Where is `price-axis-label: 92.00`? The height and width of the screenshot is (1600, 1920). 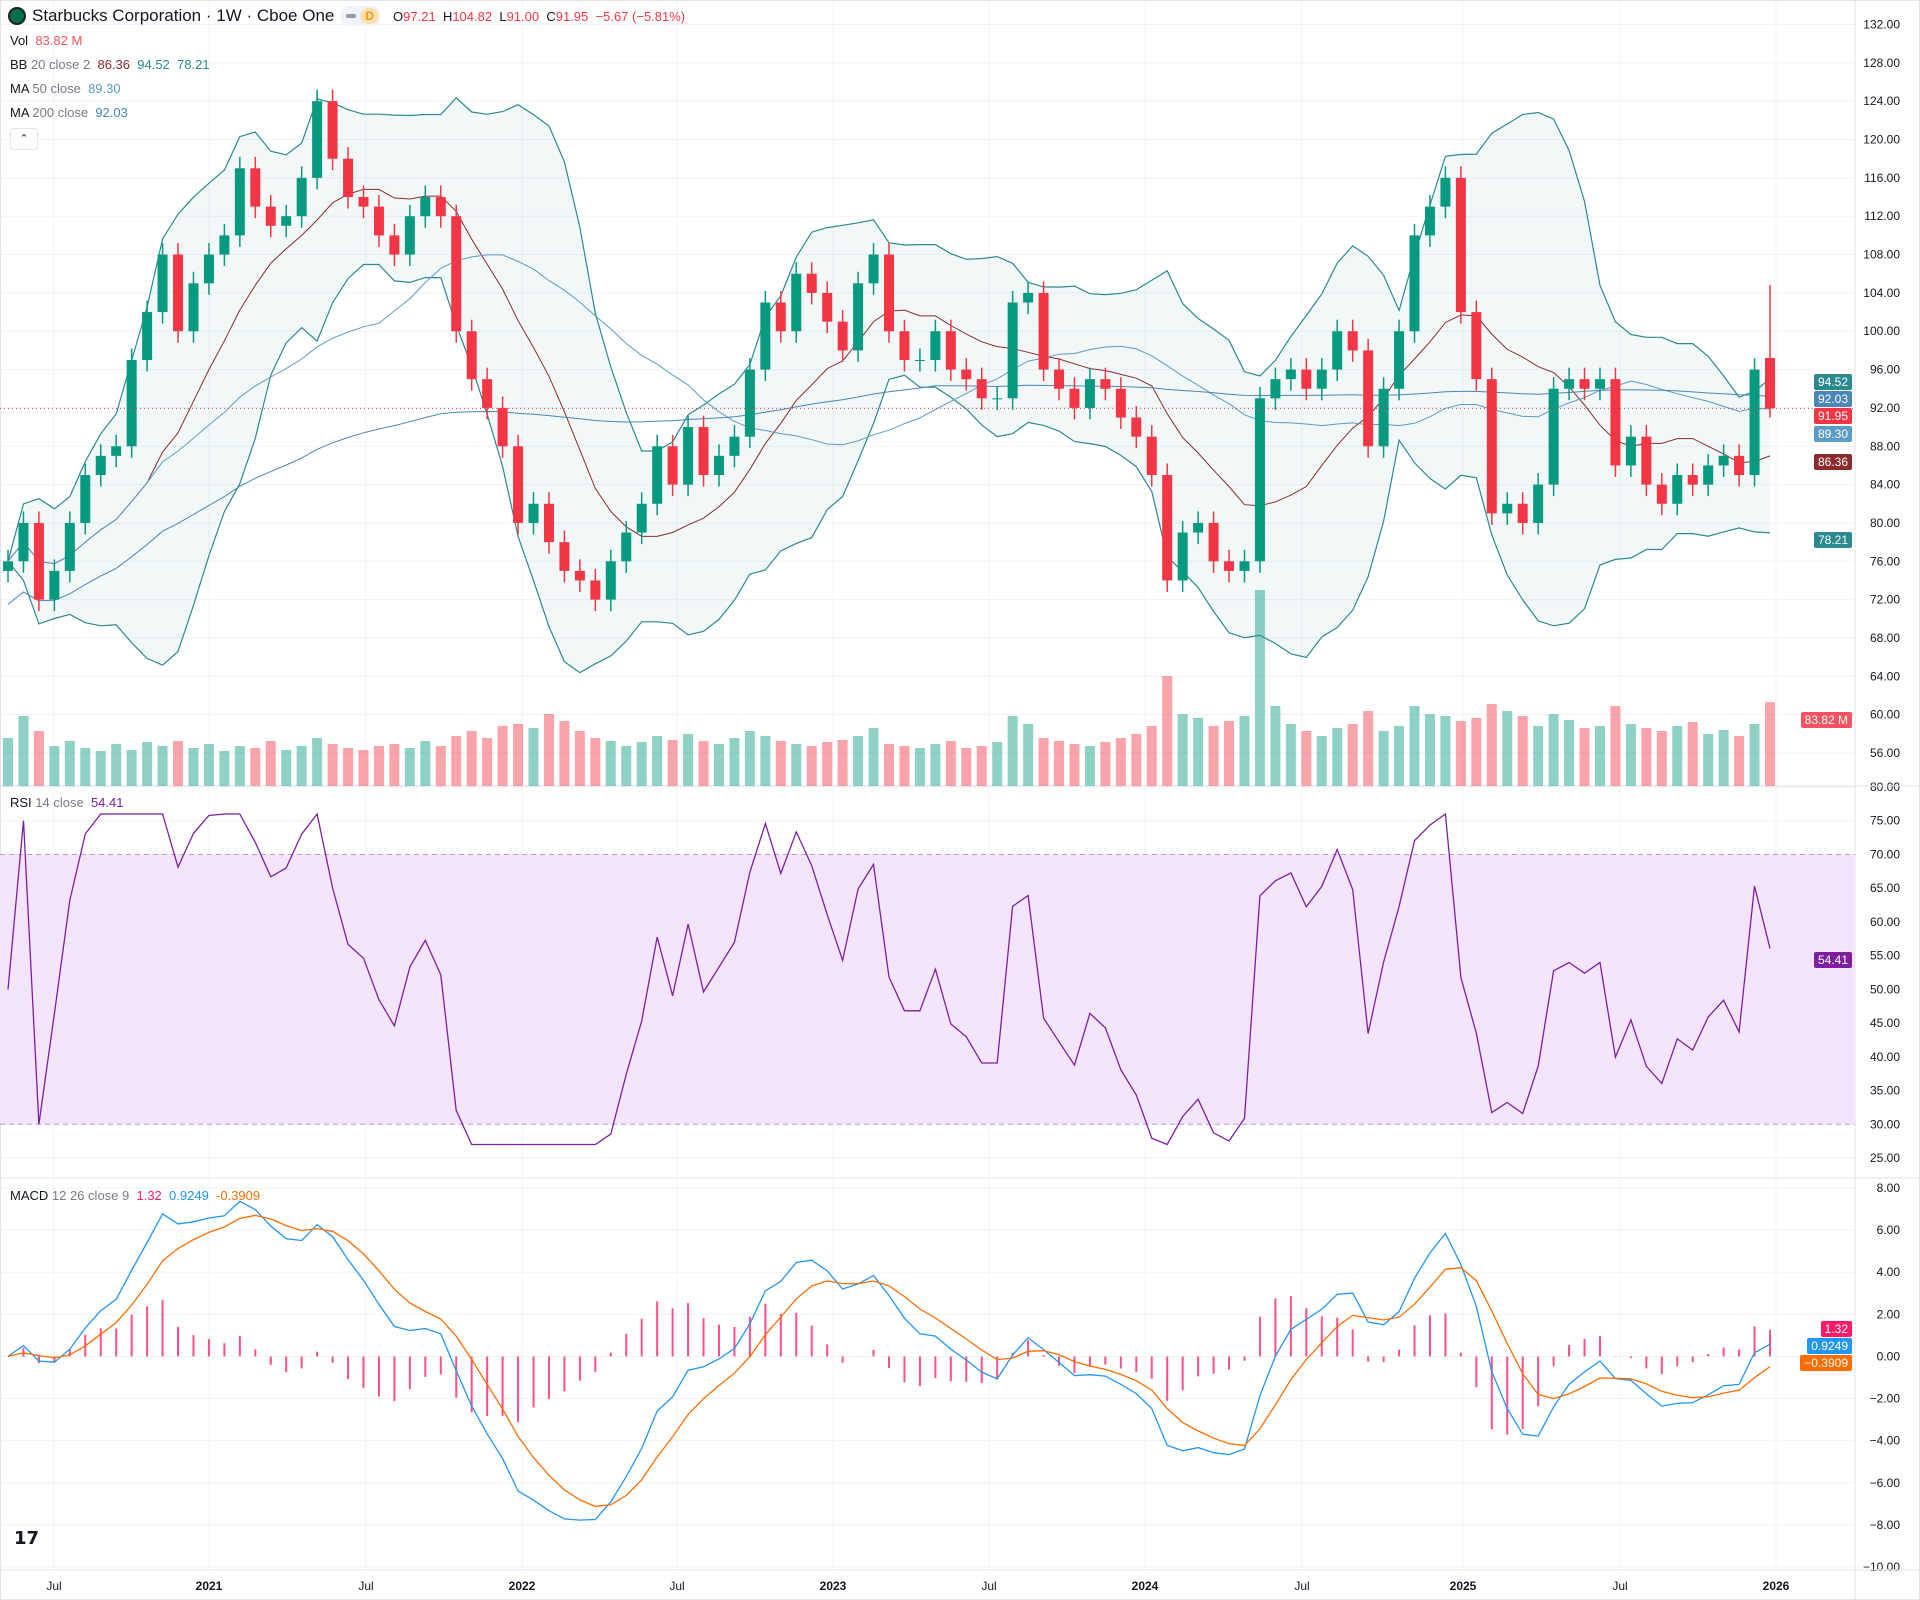
price-axis-label: 92.00 is located at coordinates (1885, 408).